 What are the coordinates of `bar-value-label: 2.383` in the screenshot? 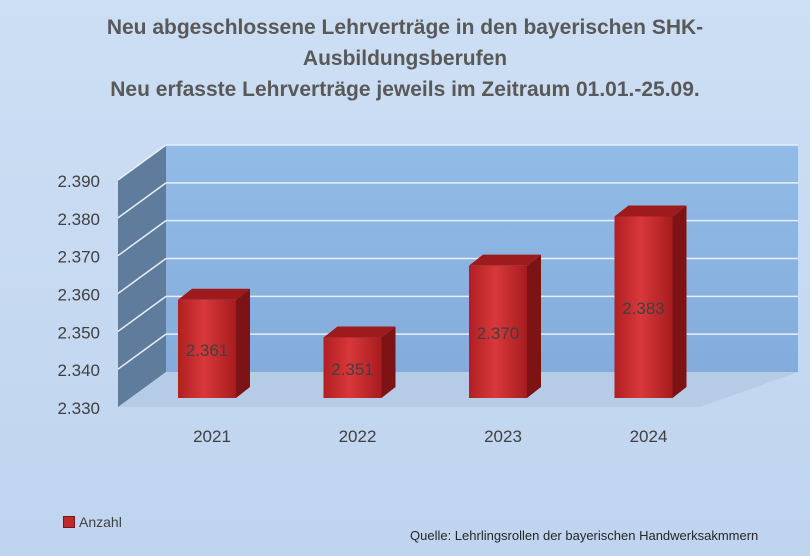 It's located at (643, 308).